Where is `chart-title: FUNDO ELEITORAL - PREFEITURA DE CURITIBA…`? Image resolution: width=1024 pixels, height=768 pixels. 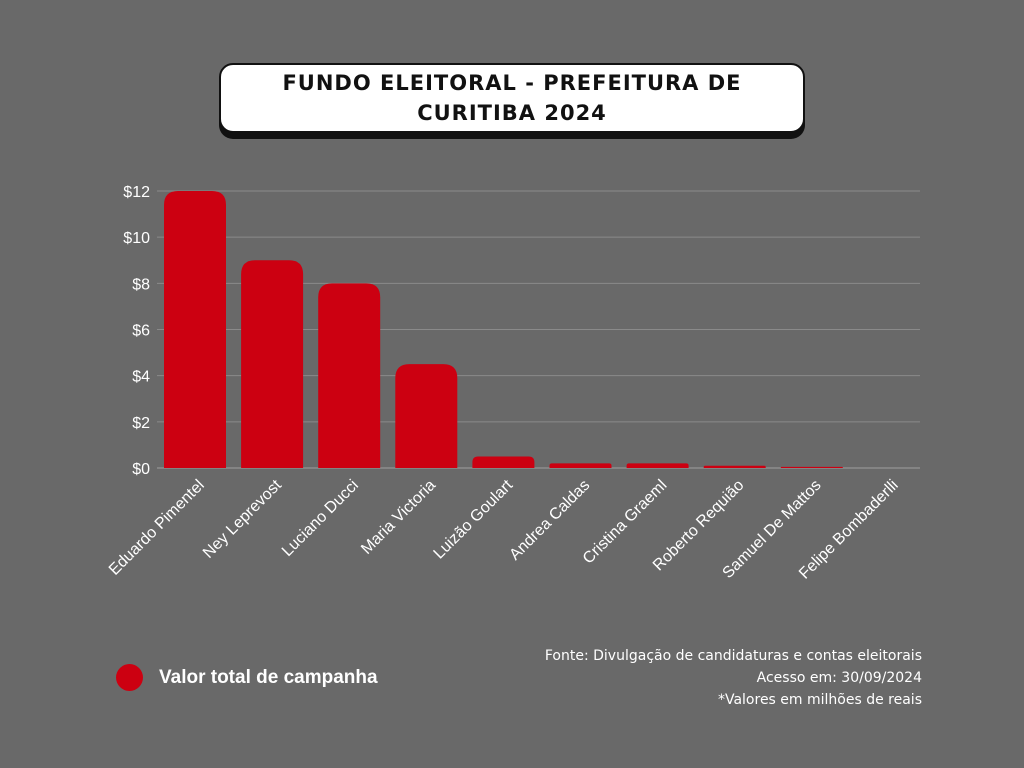
chart-title: FUNDO ELEITORAL - PREFEITURA DE CURITIBA… is located at coordinates (512, 98).